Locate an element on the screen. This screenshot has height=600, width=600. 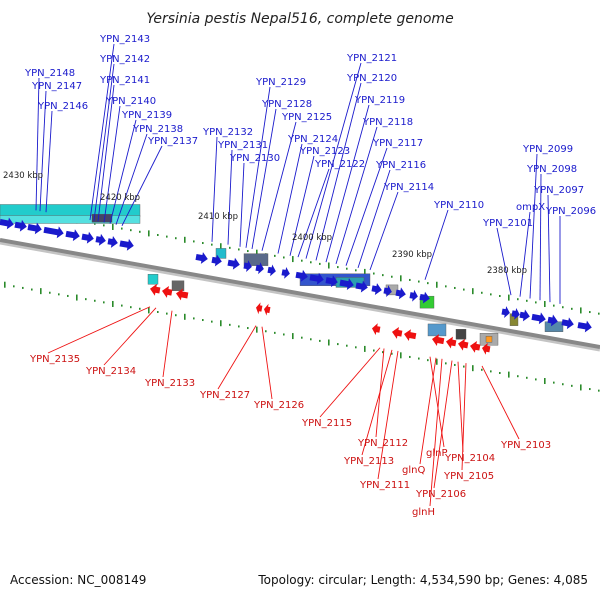
cyan-band-inner is located at coordinates (70, 219).